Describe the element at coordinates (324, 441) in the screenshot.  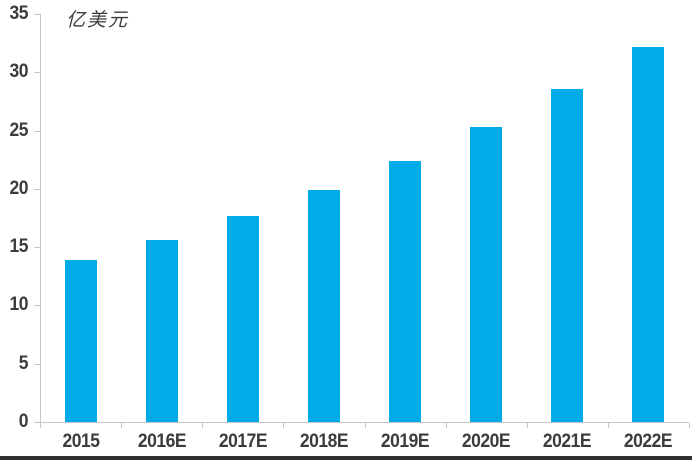
I see `x-category-label: 2018E` at that location.